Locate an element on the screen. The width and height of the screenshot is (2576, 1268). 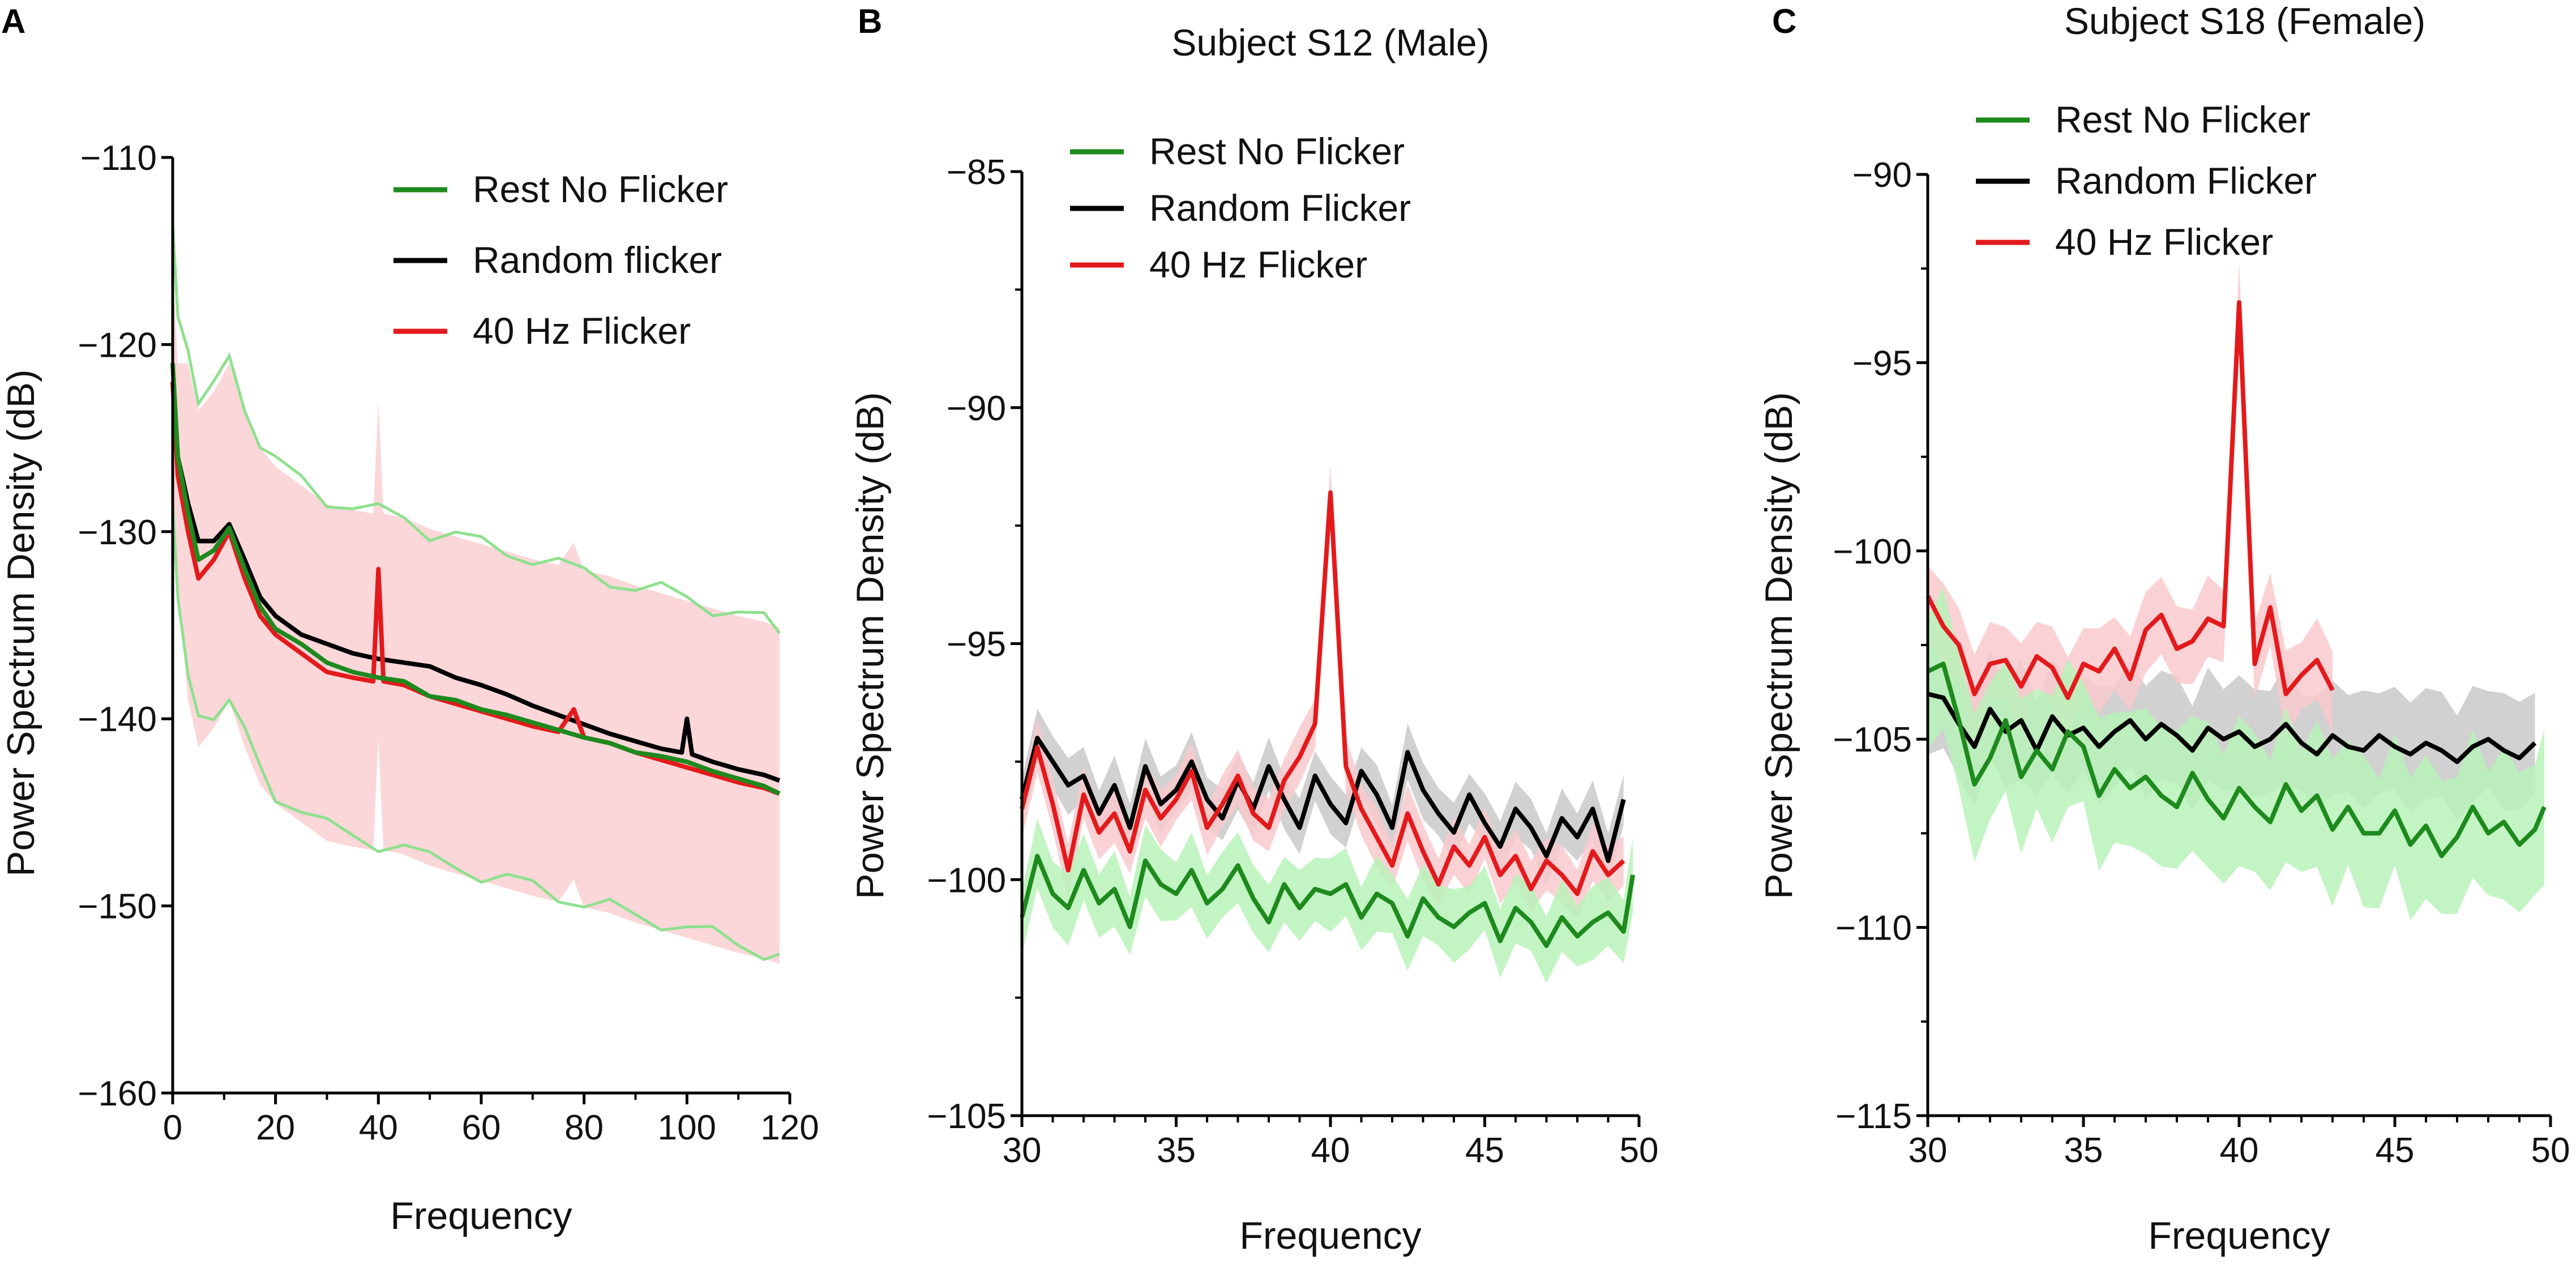
panel-b-legend-label-rest-no-flicker: Rest No Flicker is located at coordinates (1277, 151).